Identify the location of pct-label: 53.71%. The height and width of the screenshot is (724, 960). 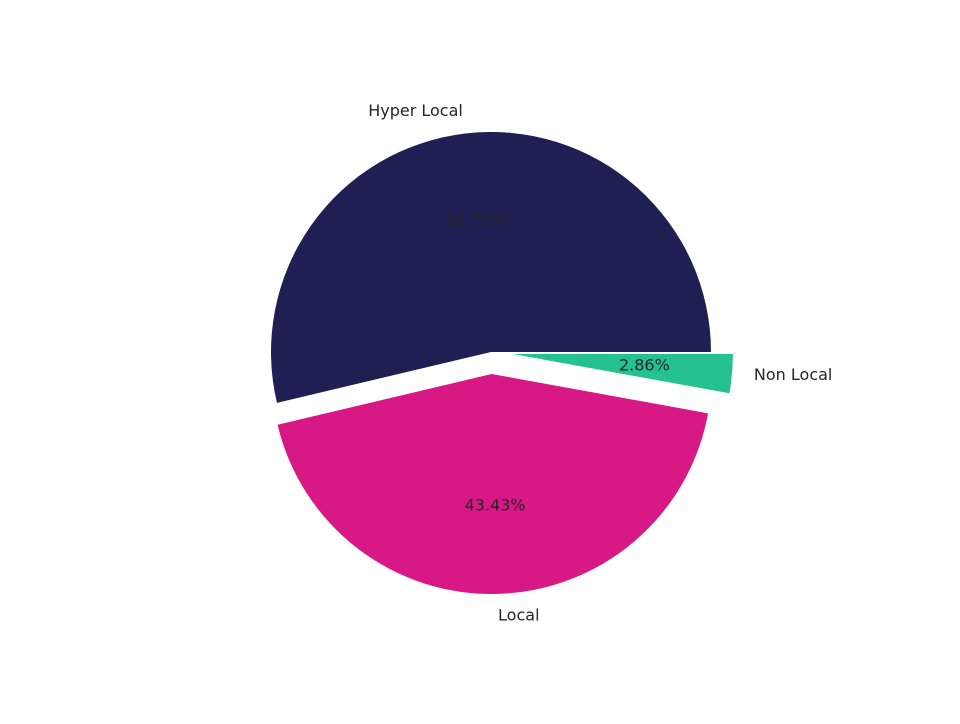
(475, 219).